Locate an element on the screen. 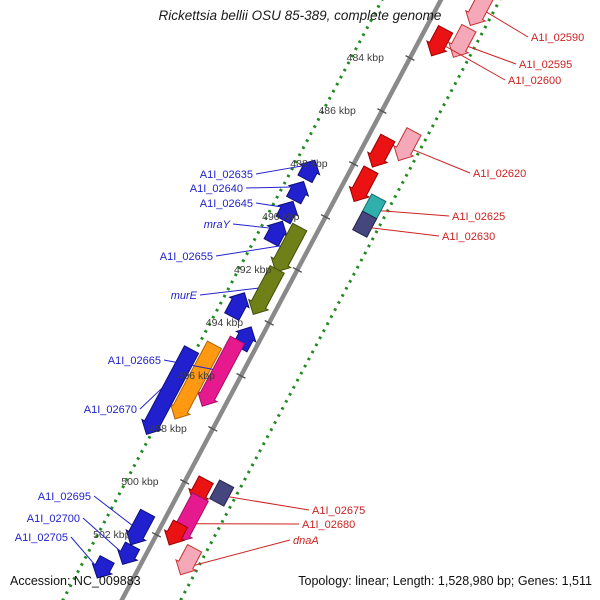  gene-arrow-gb494 is located at coordinates (238, 305).